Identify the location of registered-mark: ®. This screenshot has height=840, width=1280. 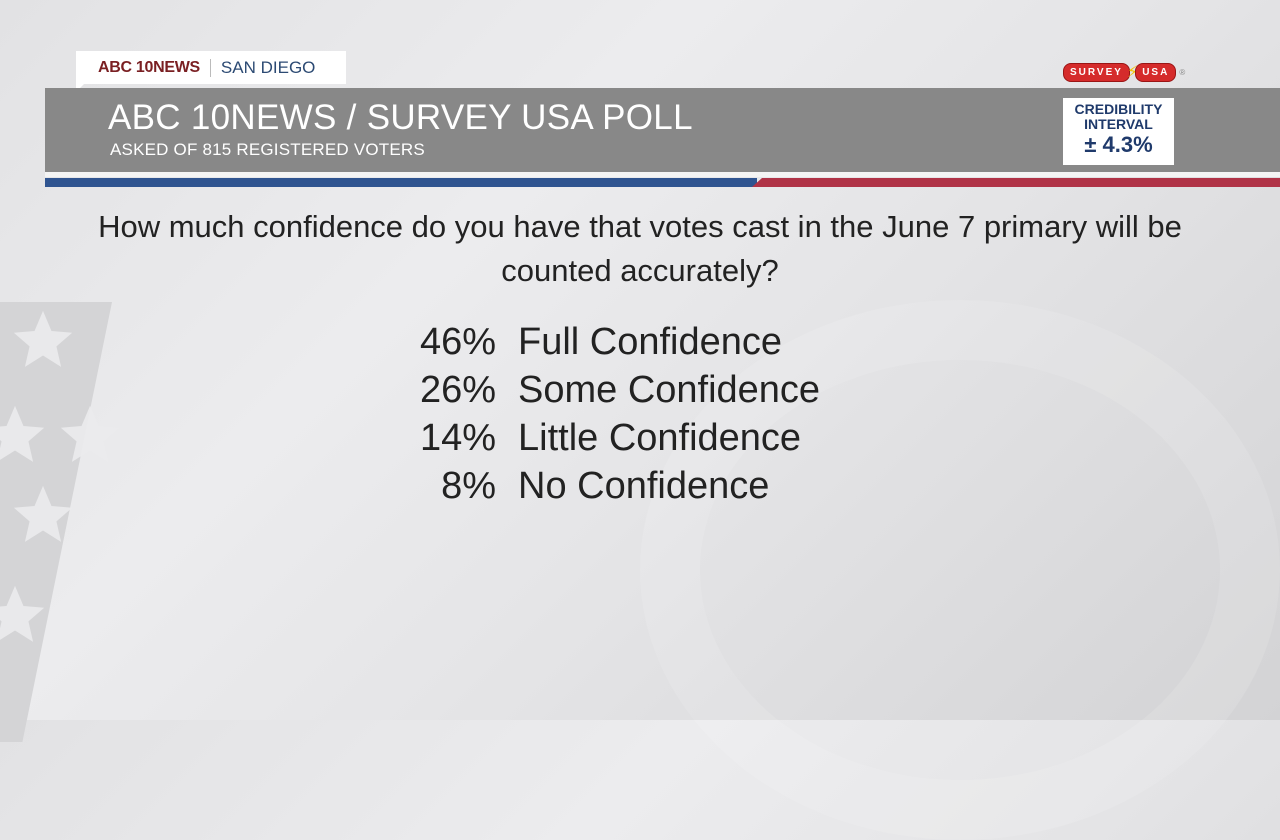
(1182, 72).